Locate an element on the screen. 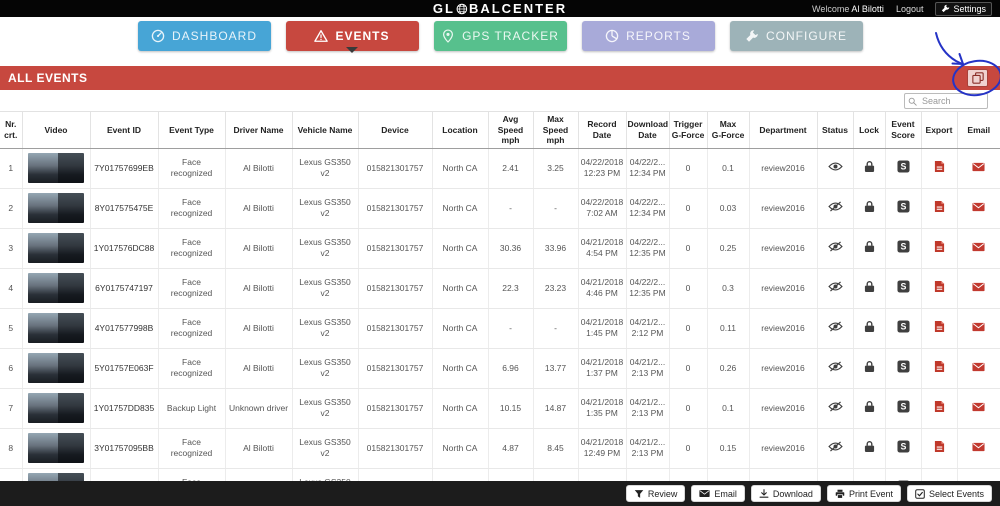 Image resolution: width=1000 pixels, height=506 pixels. max-speed: - is located at coordinates (556, 328).